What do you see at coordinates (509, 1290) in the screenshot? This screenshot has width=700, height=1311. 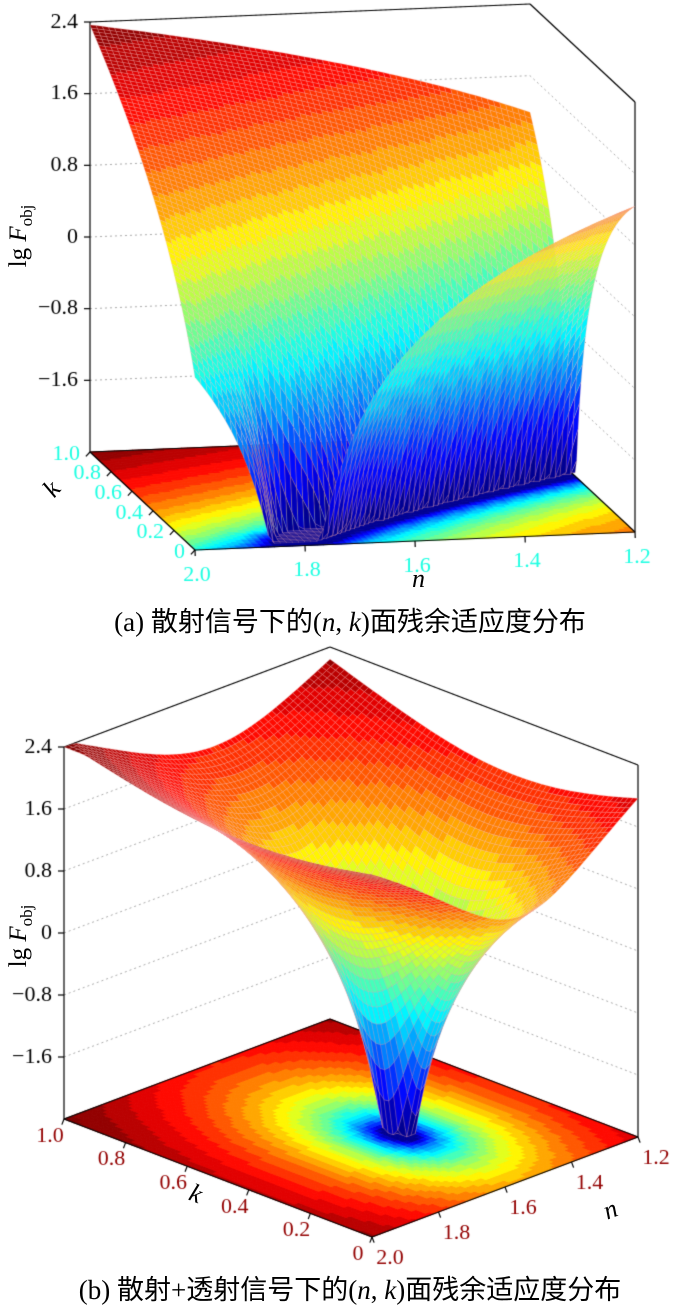 I see `caption-b-text-end: )面残余适应度分布` at bounding box center [509, 1290].